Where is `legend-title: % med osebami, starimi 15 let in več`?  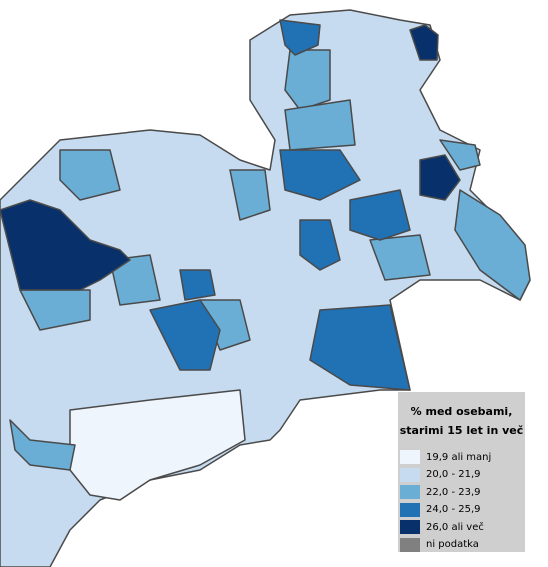 legend-title: % med osebami, starimi 15 let in več is located at coordinates (461, 421).